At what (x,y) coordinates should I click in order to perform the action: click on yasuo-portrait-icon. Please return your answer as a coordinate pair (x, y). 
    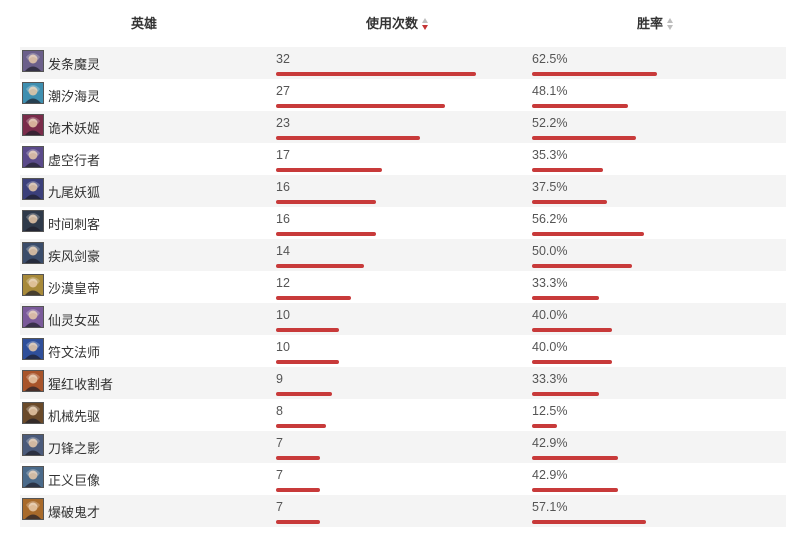
    Looking at the image, I should click on (33, 253).